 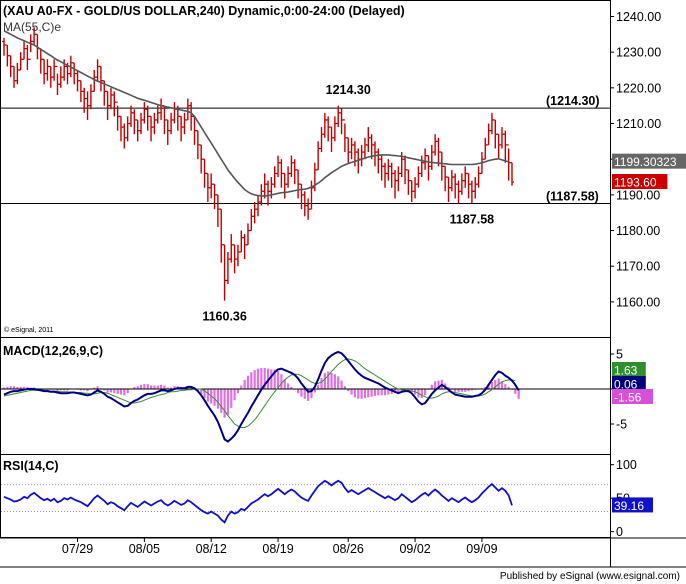 What do you see at coordinates (573, 101) in the screenshot?
I see `hline-label-0: (1214.30)` at bounding box center [573, 101].